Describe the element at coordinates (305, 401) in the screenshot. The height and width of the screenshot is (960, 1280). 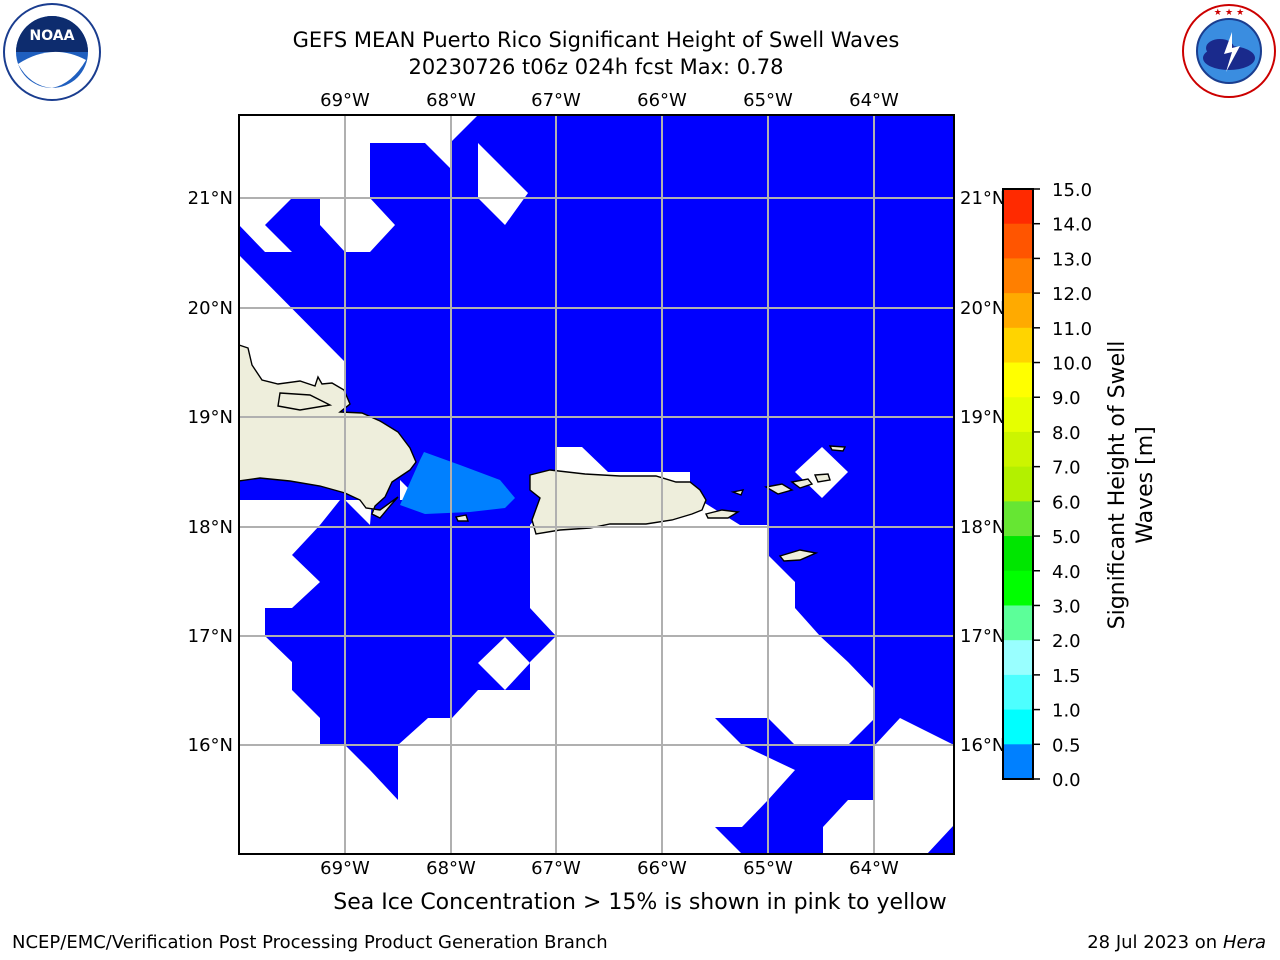
I see `samana-bay` at that location.